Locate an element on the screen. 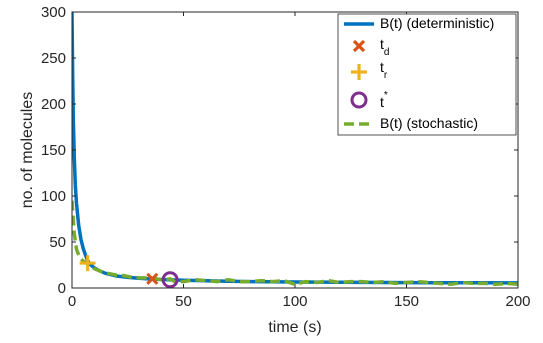  y-tick-label: 100 is located at coordinates (53, 196).